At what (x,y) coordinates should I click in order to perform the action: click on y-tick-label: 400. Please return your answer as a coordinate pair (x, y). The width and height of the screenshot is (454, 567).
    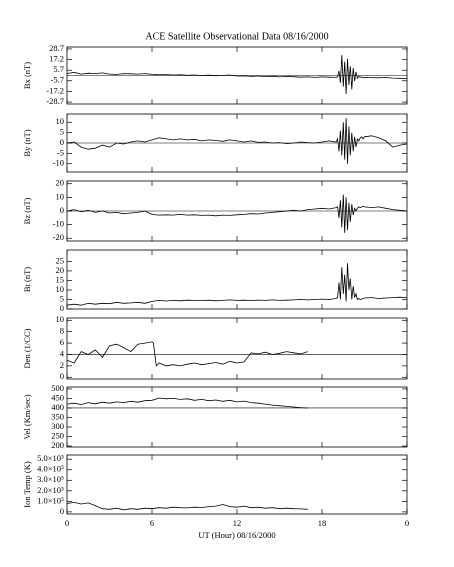
    Looking at the image, I should click on (57, 407).